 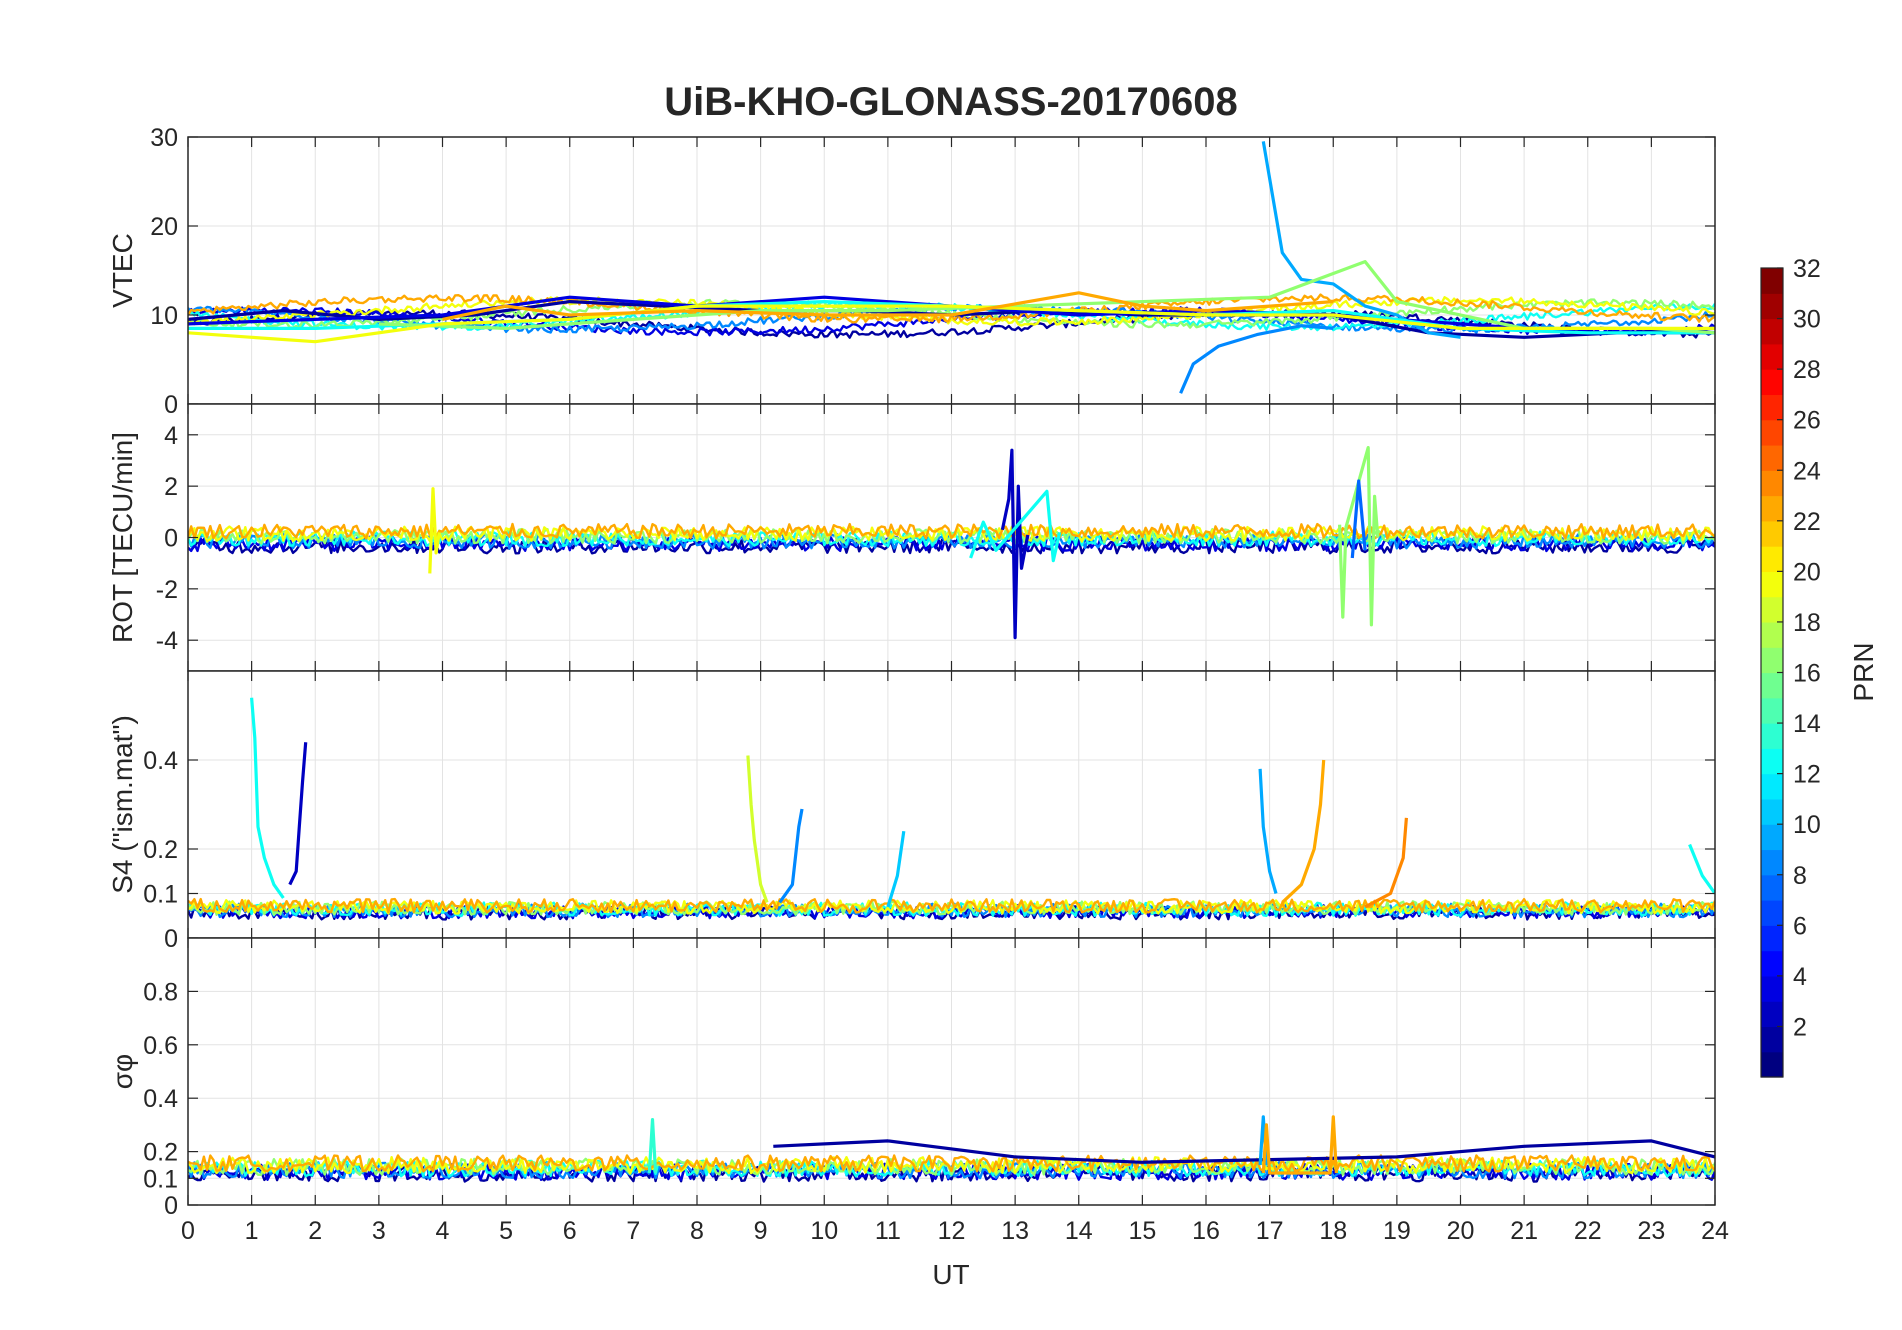 What do you see at coordinates (1807, 370) in the screenshot?
I see `colorbar-tick-label: 28` at bounding box center [1807, 370].